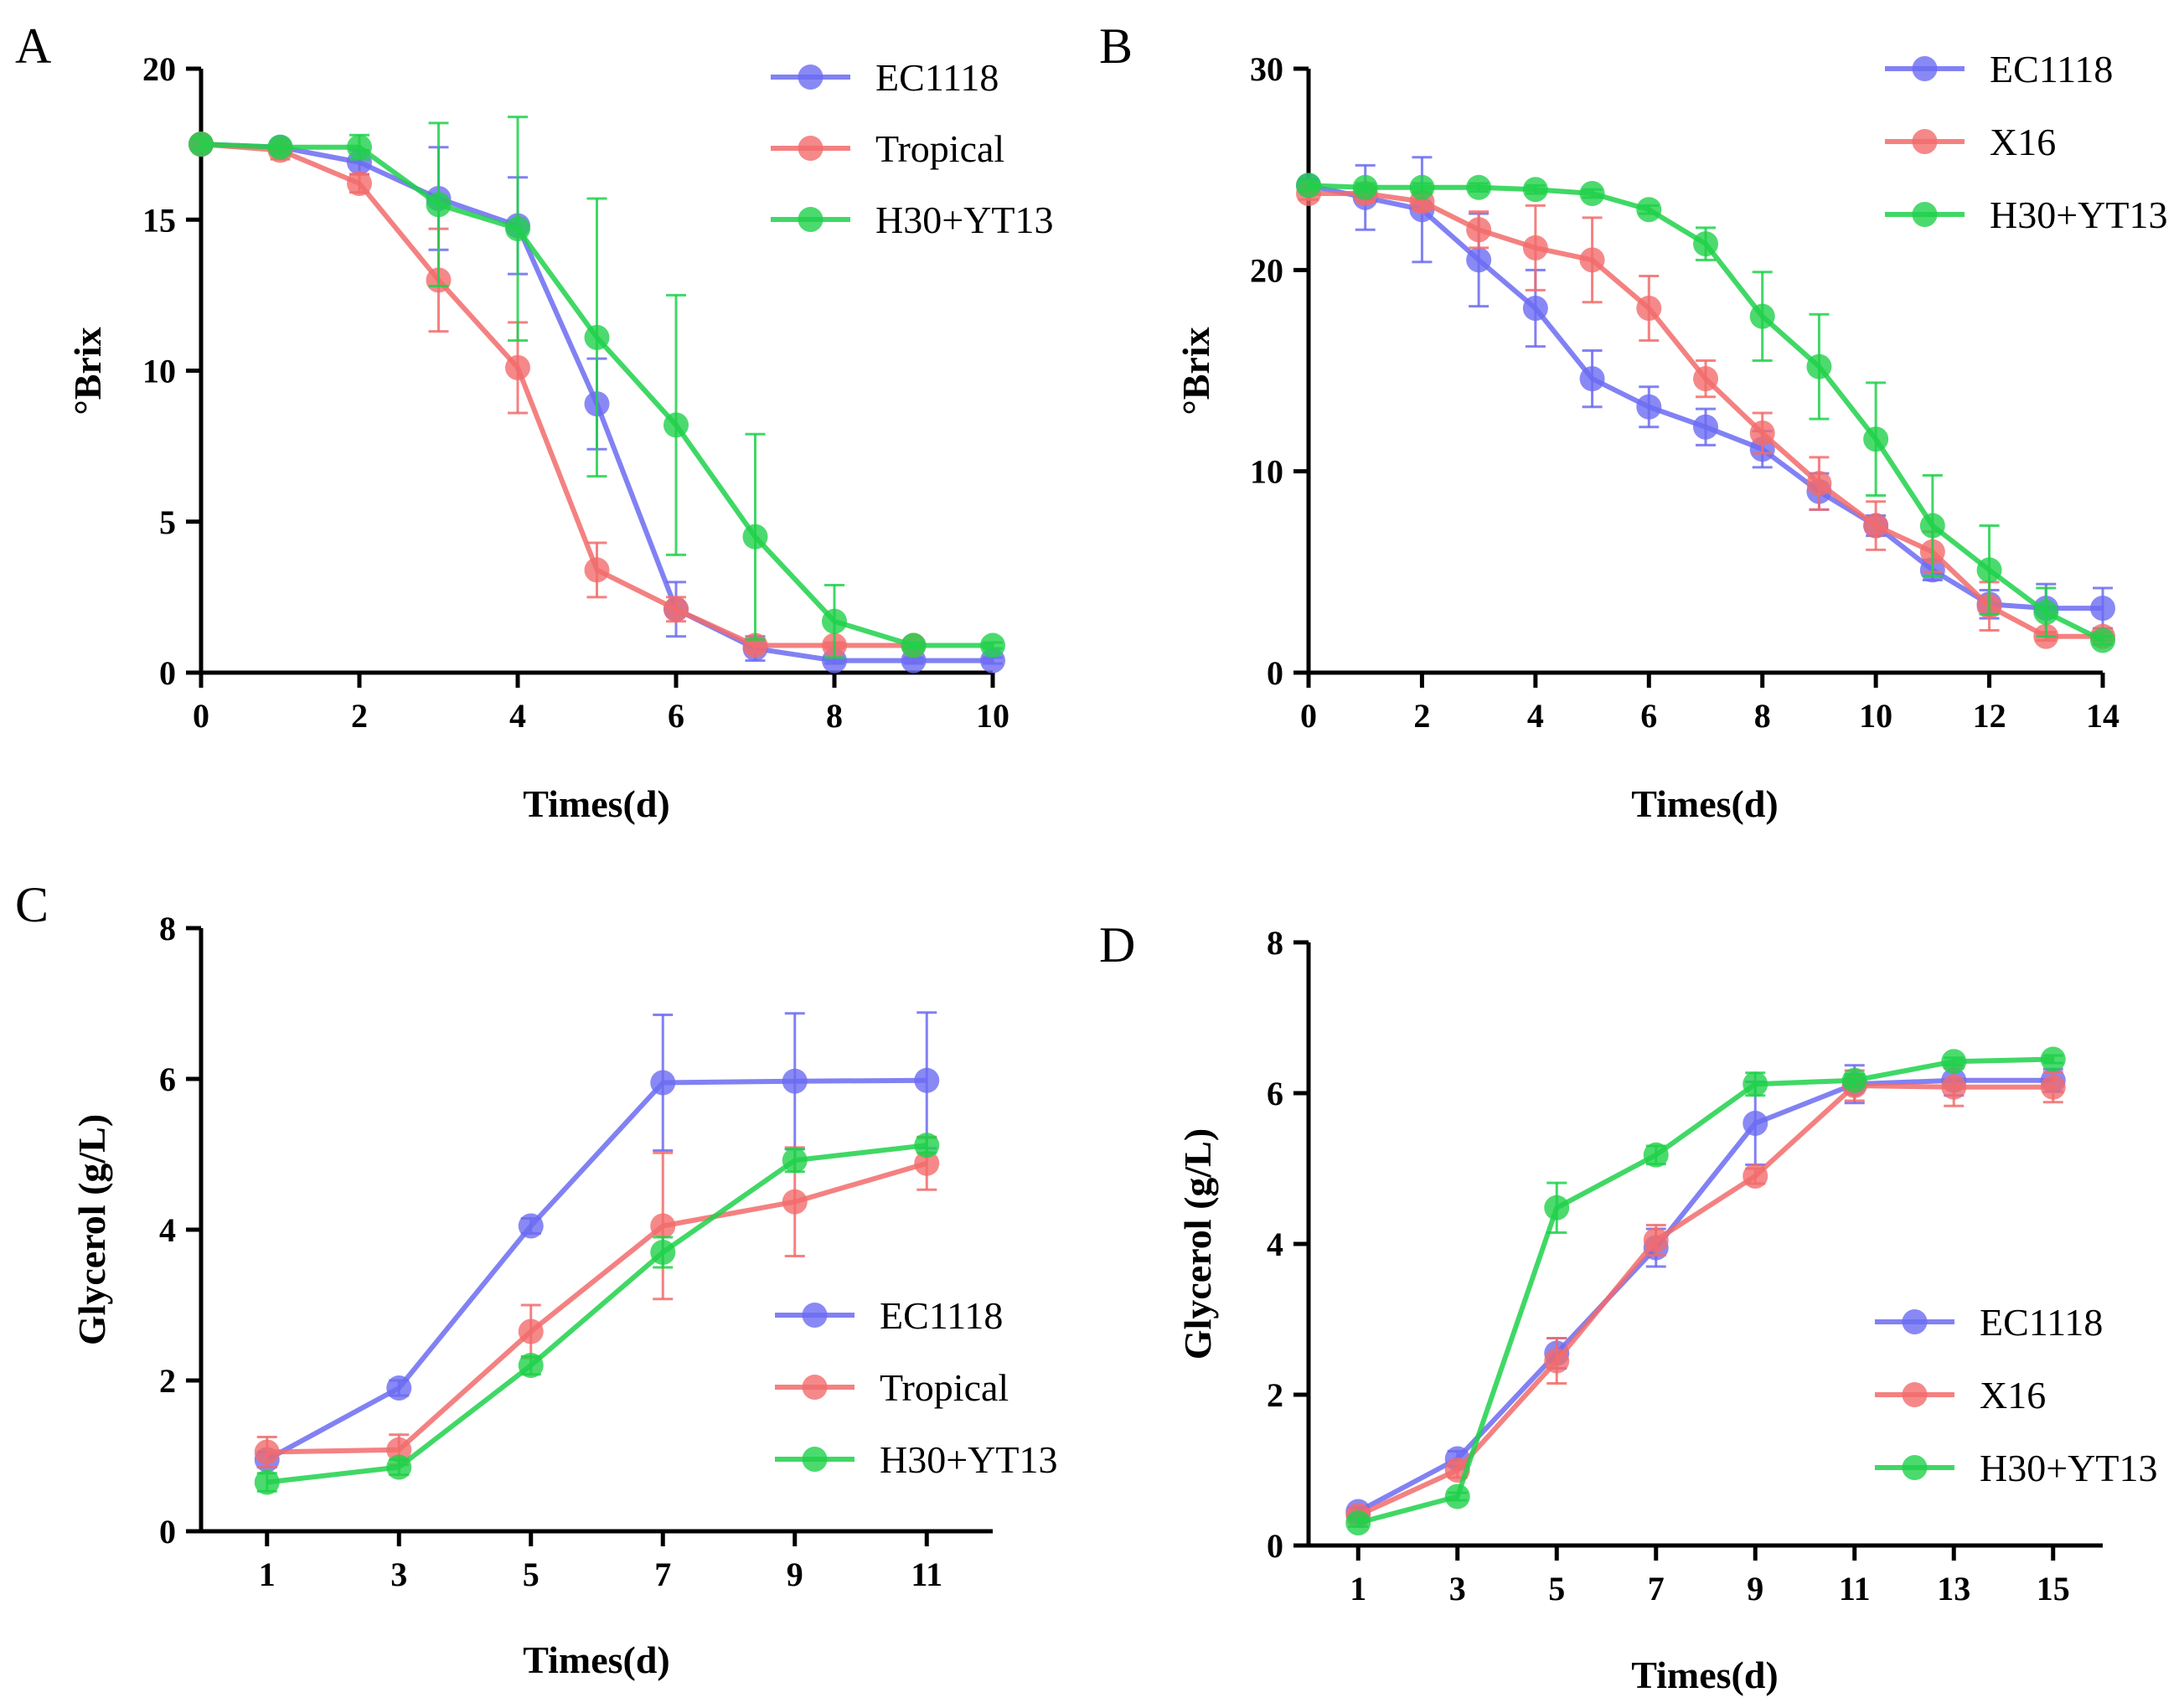 This screenshot has height=1708, width=2184. Describe the element at coordinates (1705, 1675) in the screenshot. I see `x-axis-title: Times(d)` at that location.